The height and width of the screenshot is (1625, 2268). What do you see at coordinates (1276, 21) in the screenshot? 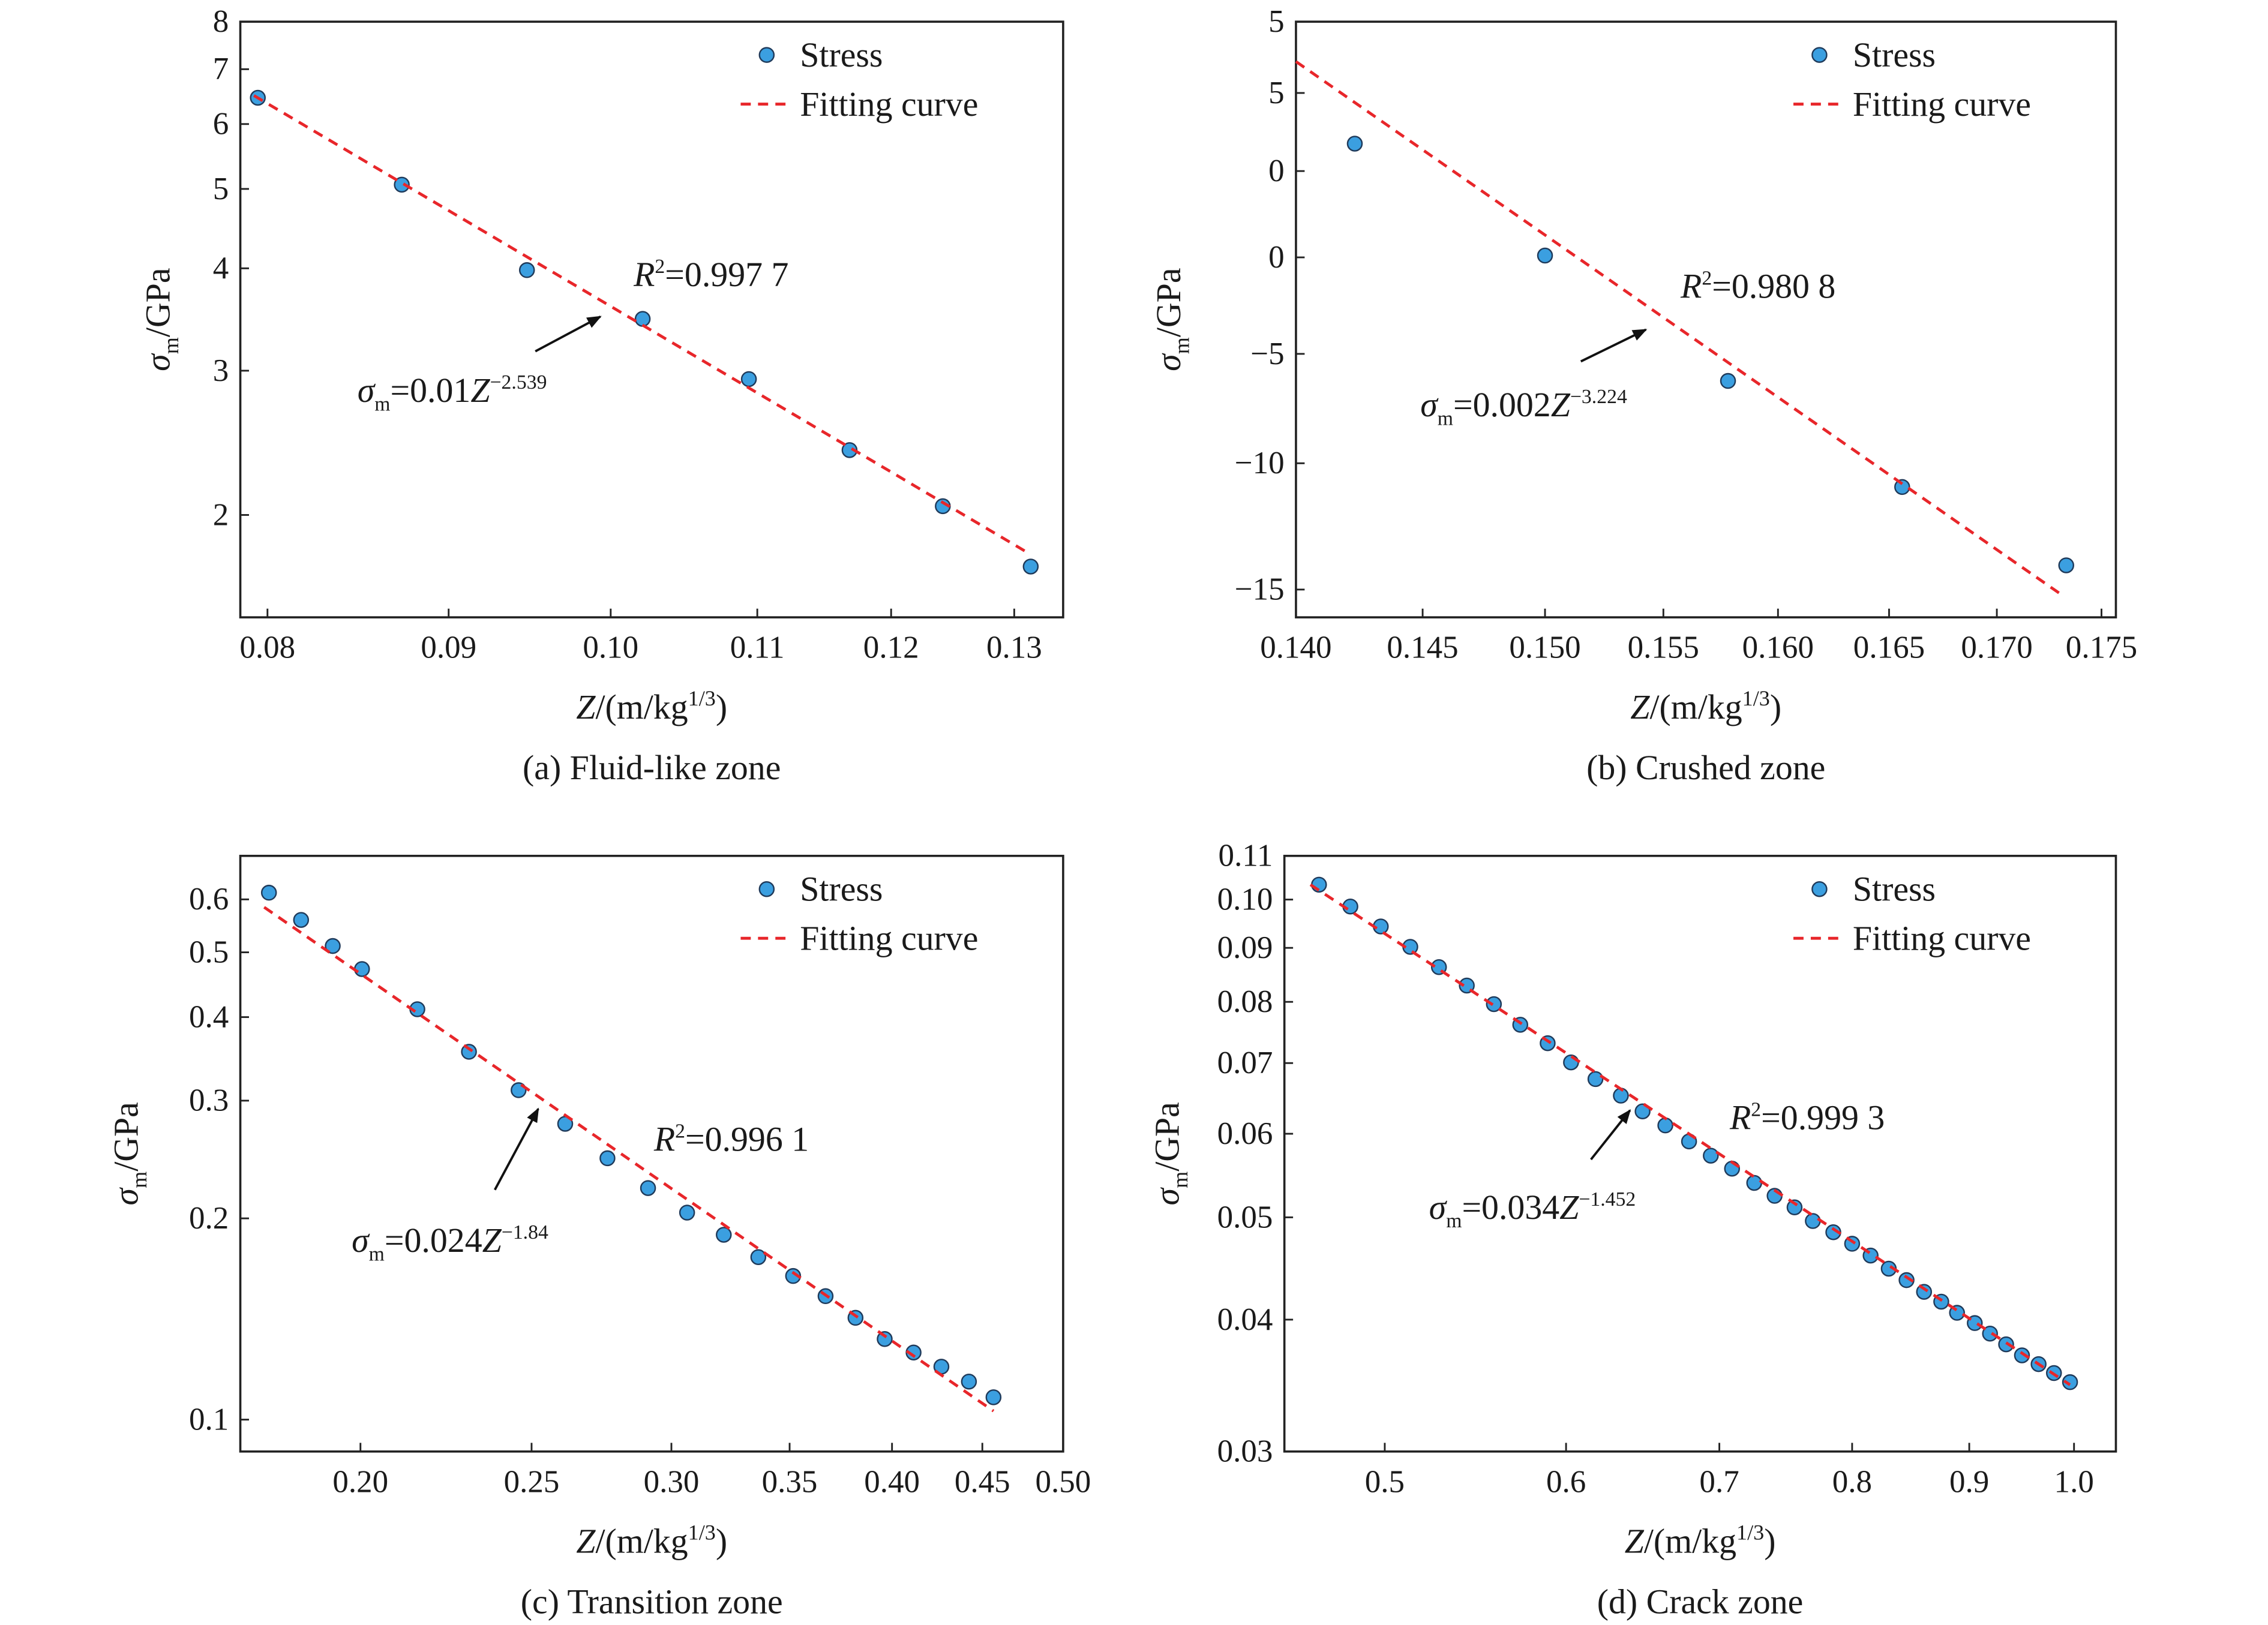
I see `y-tick-label: 5` at bounding box center [1276, 21].